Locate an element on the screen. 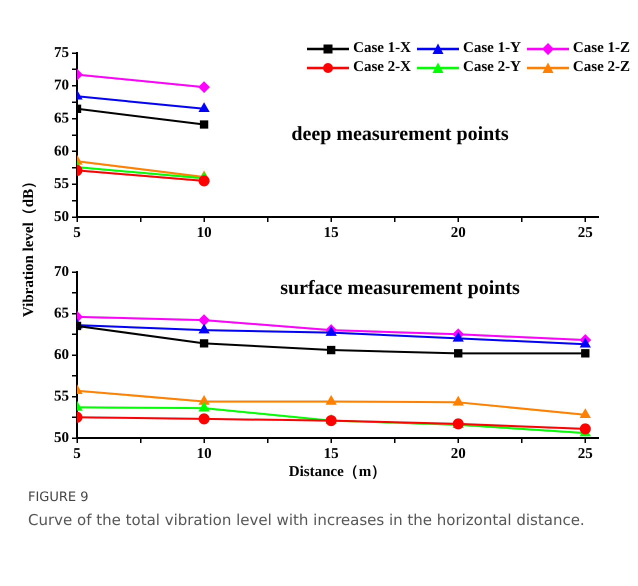  annotation: surface measurement points is located at coordinates (400, 287).